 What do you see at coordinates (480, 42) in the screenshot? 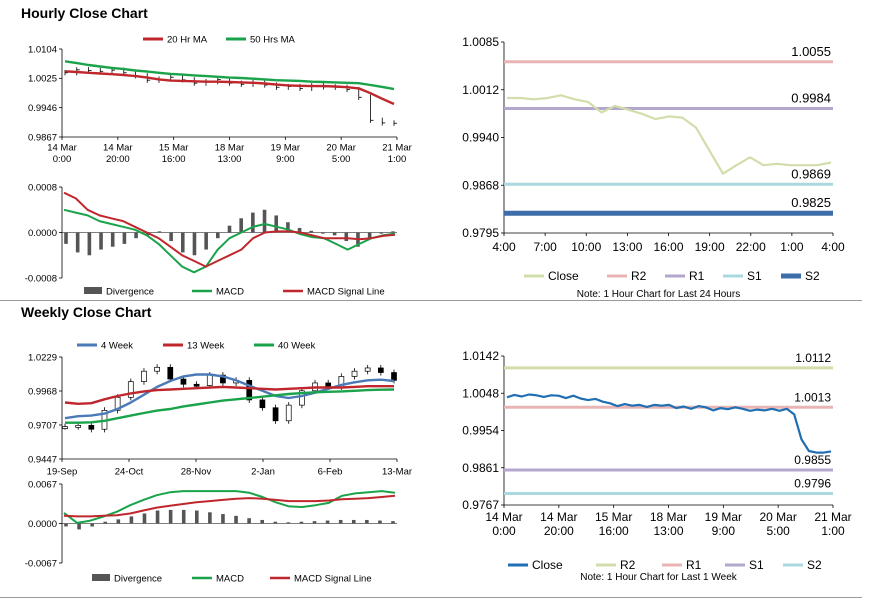
I see `y-tick-label: 1.0085` at bounding box center [480, 42].